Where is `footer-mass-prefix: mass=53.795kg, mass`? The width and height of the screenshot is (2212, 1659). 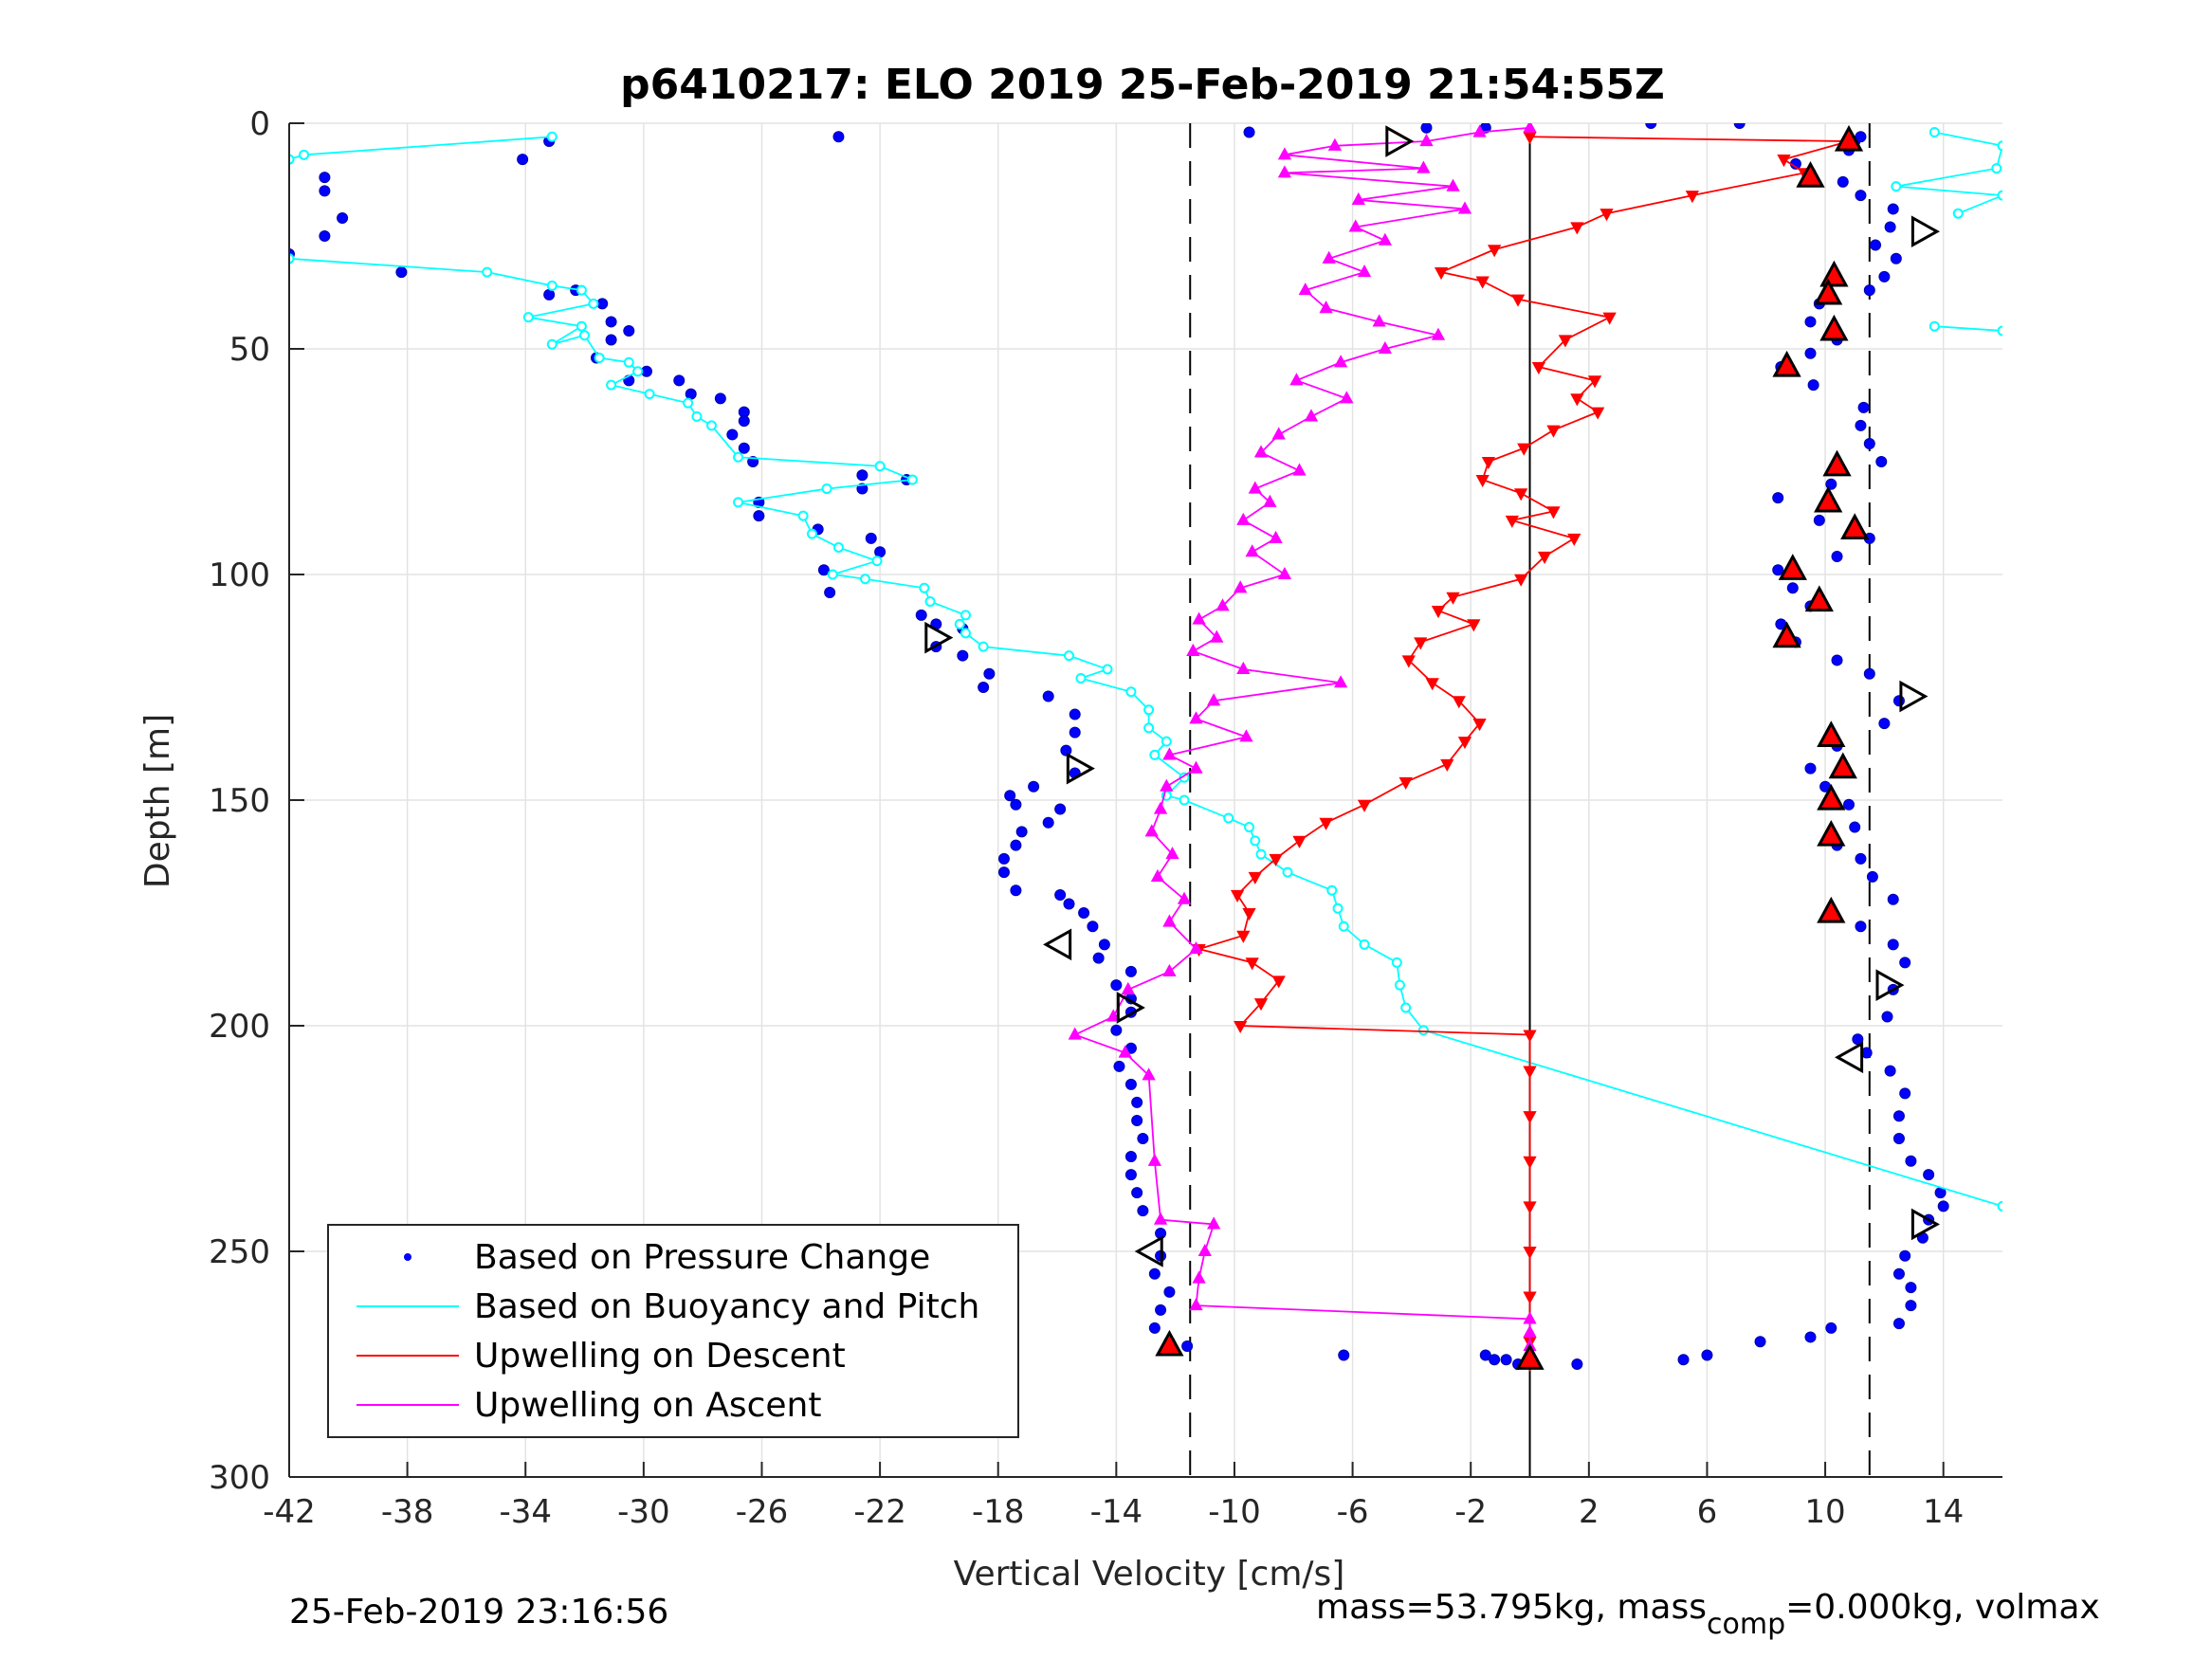
footer-mass-prefix: mass=53.795kg, mass is located at coordinates (1511, 1607).